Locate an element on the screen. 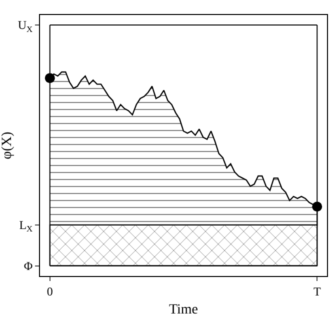  x-tick-label: T is located at coordinates (317, 291).